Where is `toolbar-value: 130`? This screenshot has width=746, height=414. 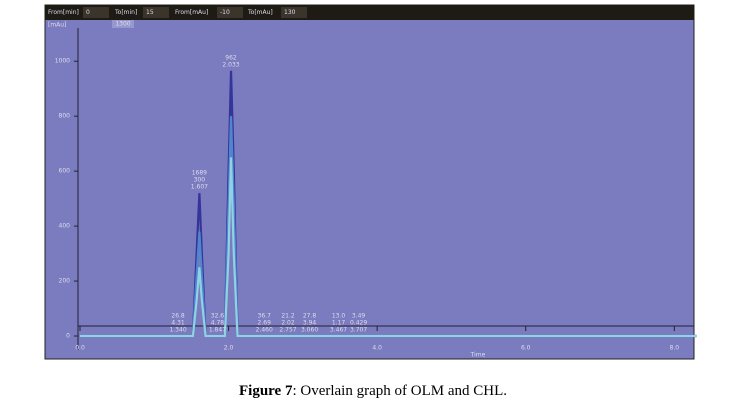
toolbar-value: 130 is located at coordinates (290, 12).